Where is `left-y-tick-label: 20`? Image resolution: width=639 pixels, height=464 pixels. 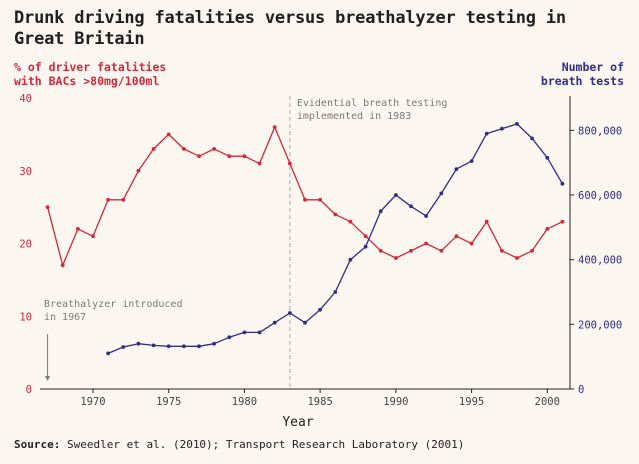 left-y-tick-label: 20 is located at coordinates (25, 245).